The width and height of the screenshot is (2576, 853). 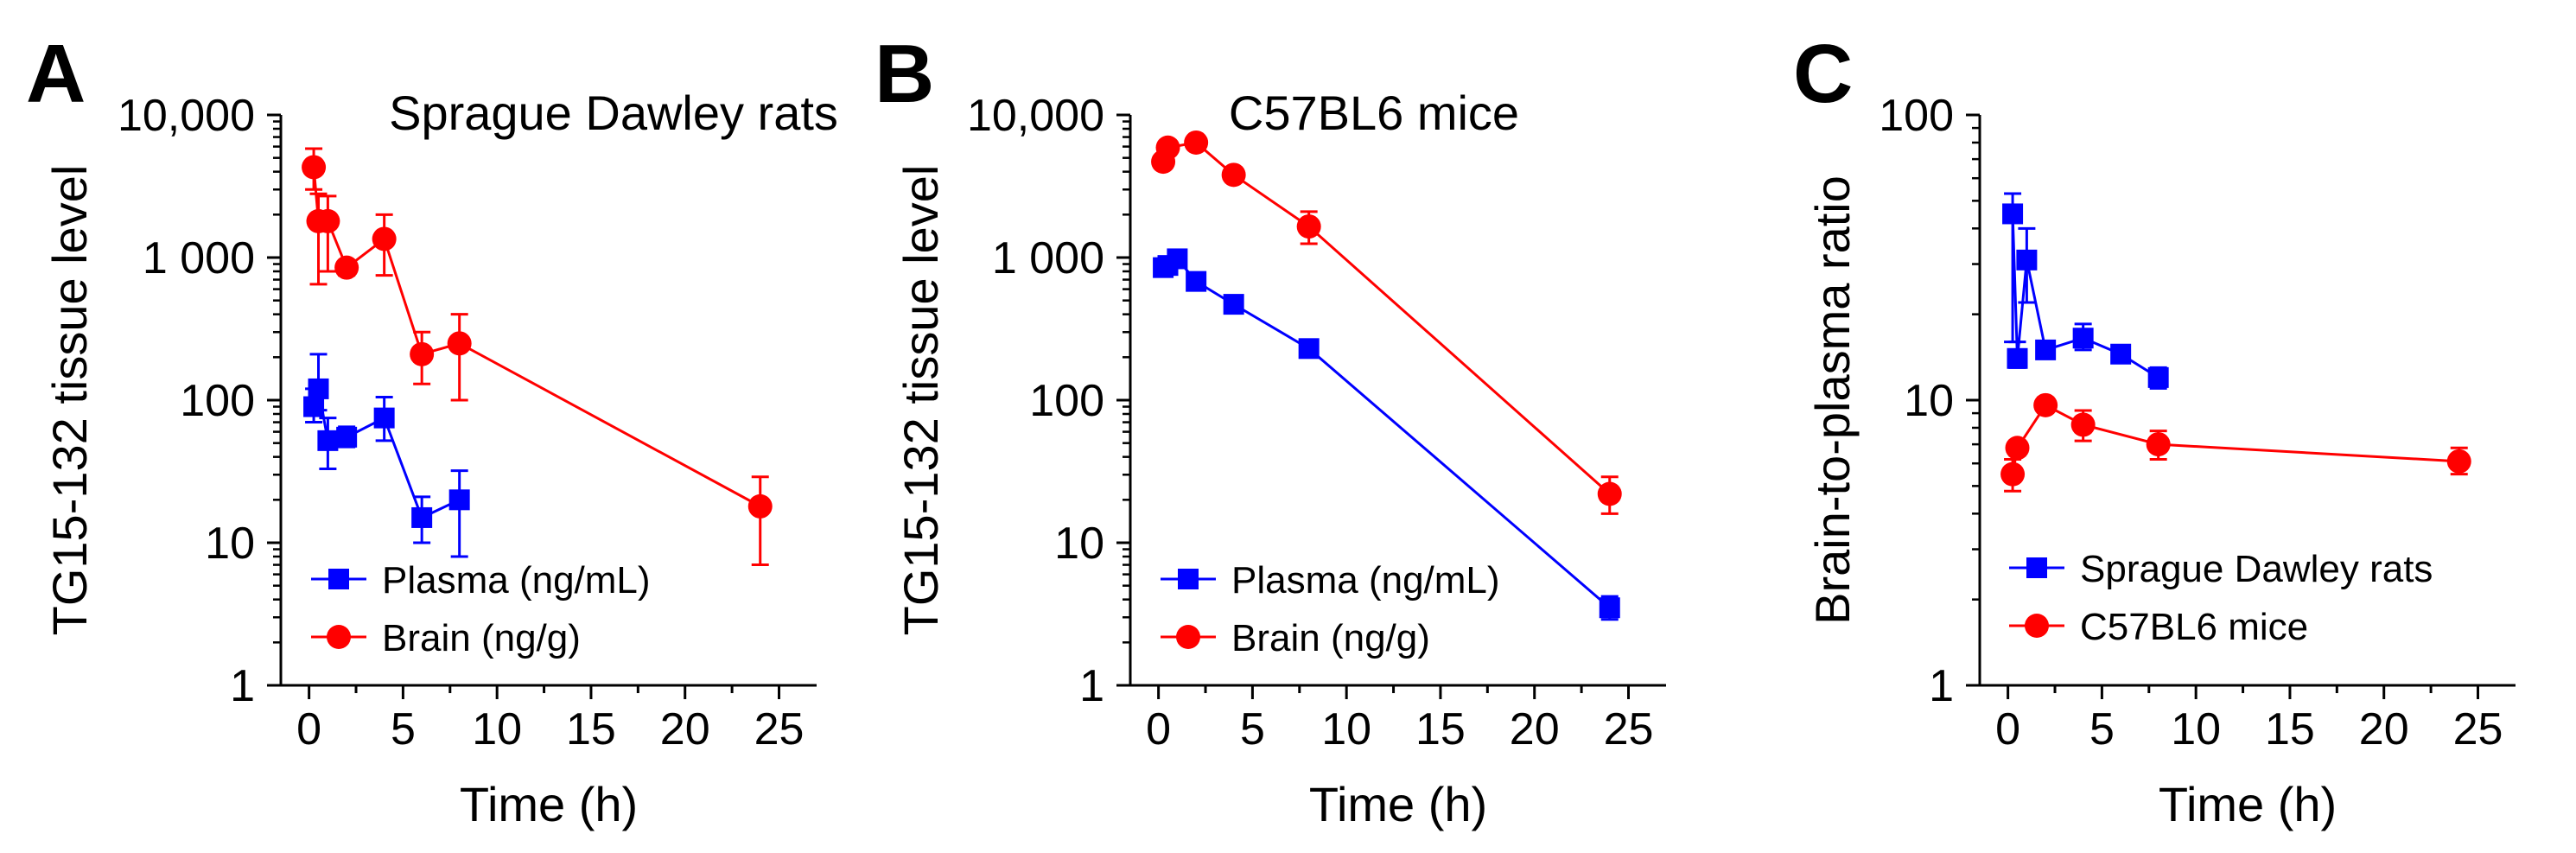 I want to click on y-axis-title: Brain-to-plasma ratio, so click(x=1832, y=400).